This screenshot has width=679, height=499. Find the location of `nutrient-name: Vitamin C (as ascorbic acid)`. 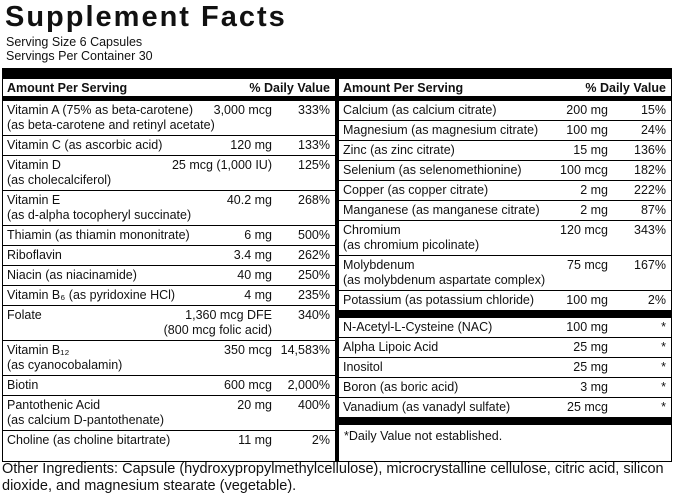

nutrient-name: Vitamin C (as ascorbic acid) is located at coordinates (85, 145).